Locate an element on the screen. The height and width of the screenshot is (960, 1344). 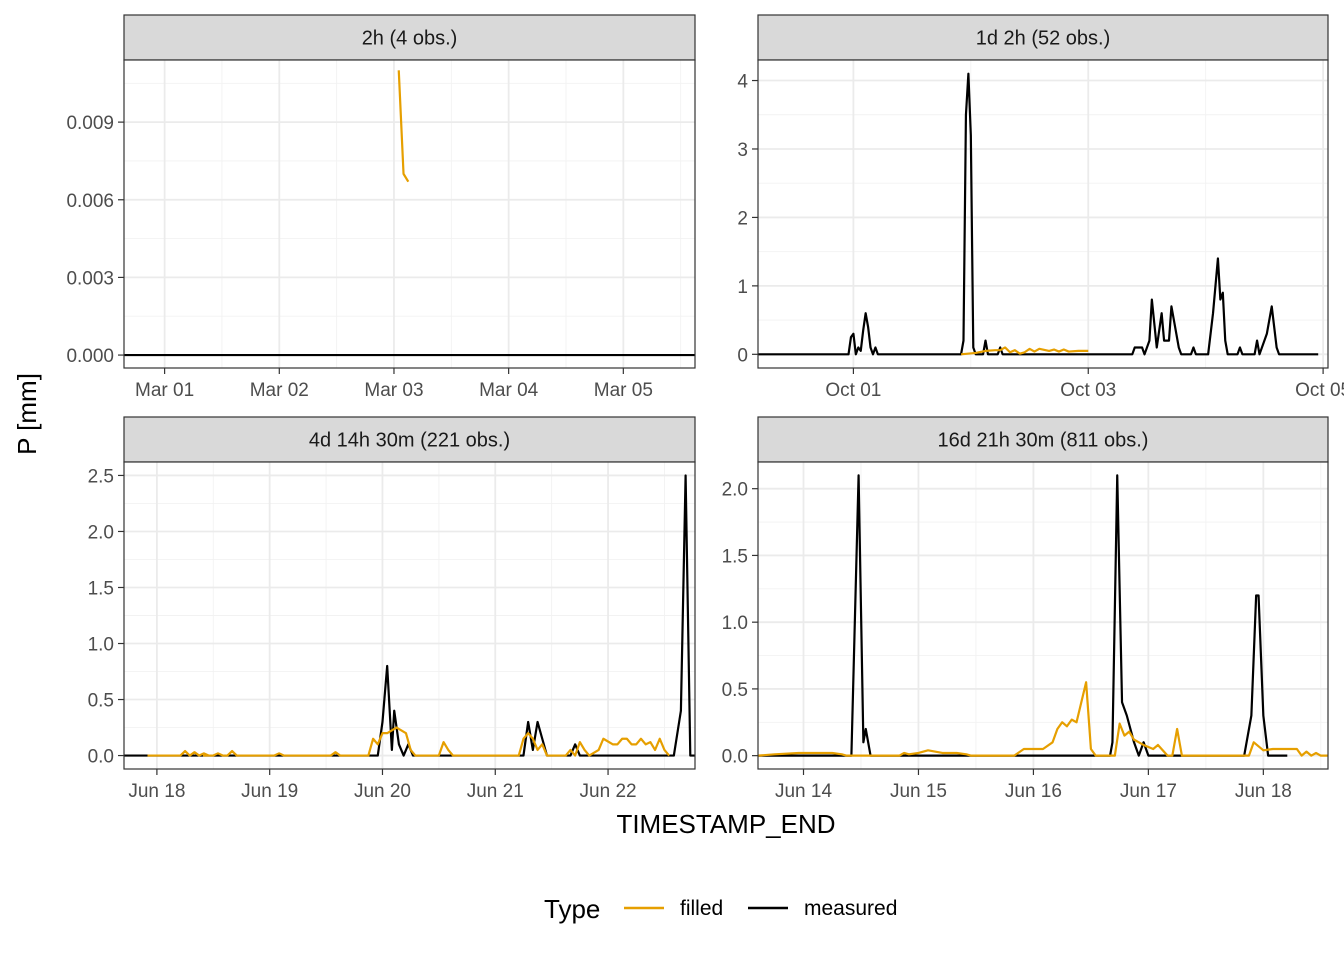
x-tick-label: Jun 21 is located at coordinates (495, 791).